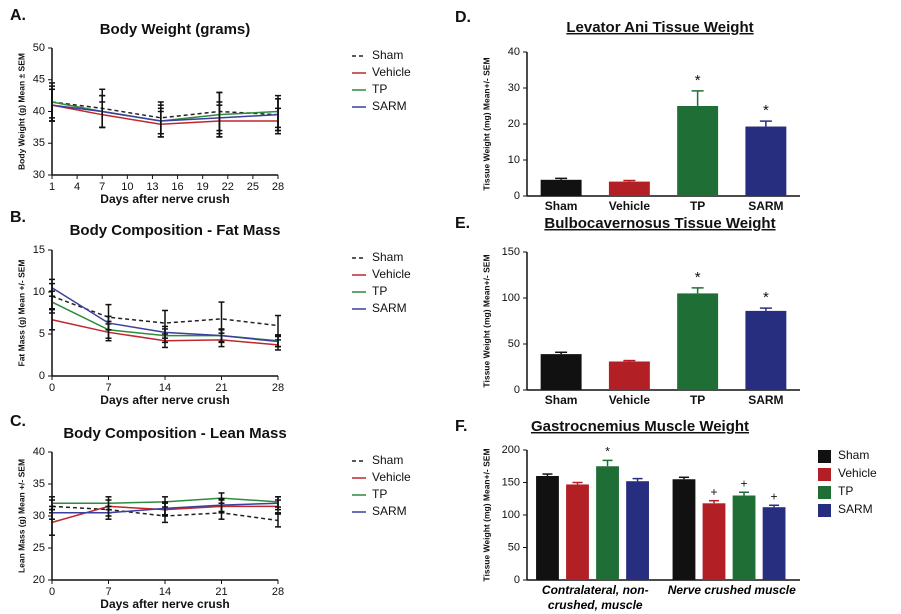  I want to click on panel-label: B., so click(18, 217).